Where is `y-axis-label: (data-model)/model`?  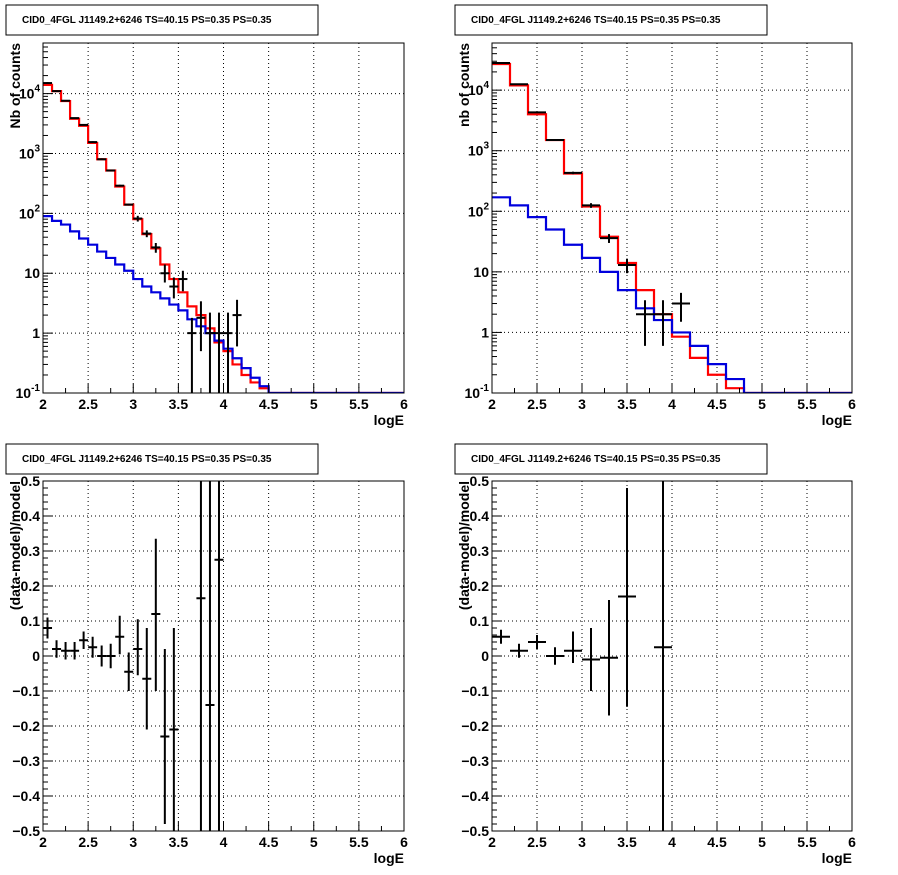 y-axis-label: (data-model)/model is located at coordinates (15, 545).